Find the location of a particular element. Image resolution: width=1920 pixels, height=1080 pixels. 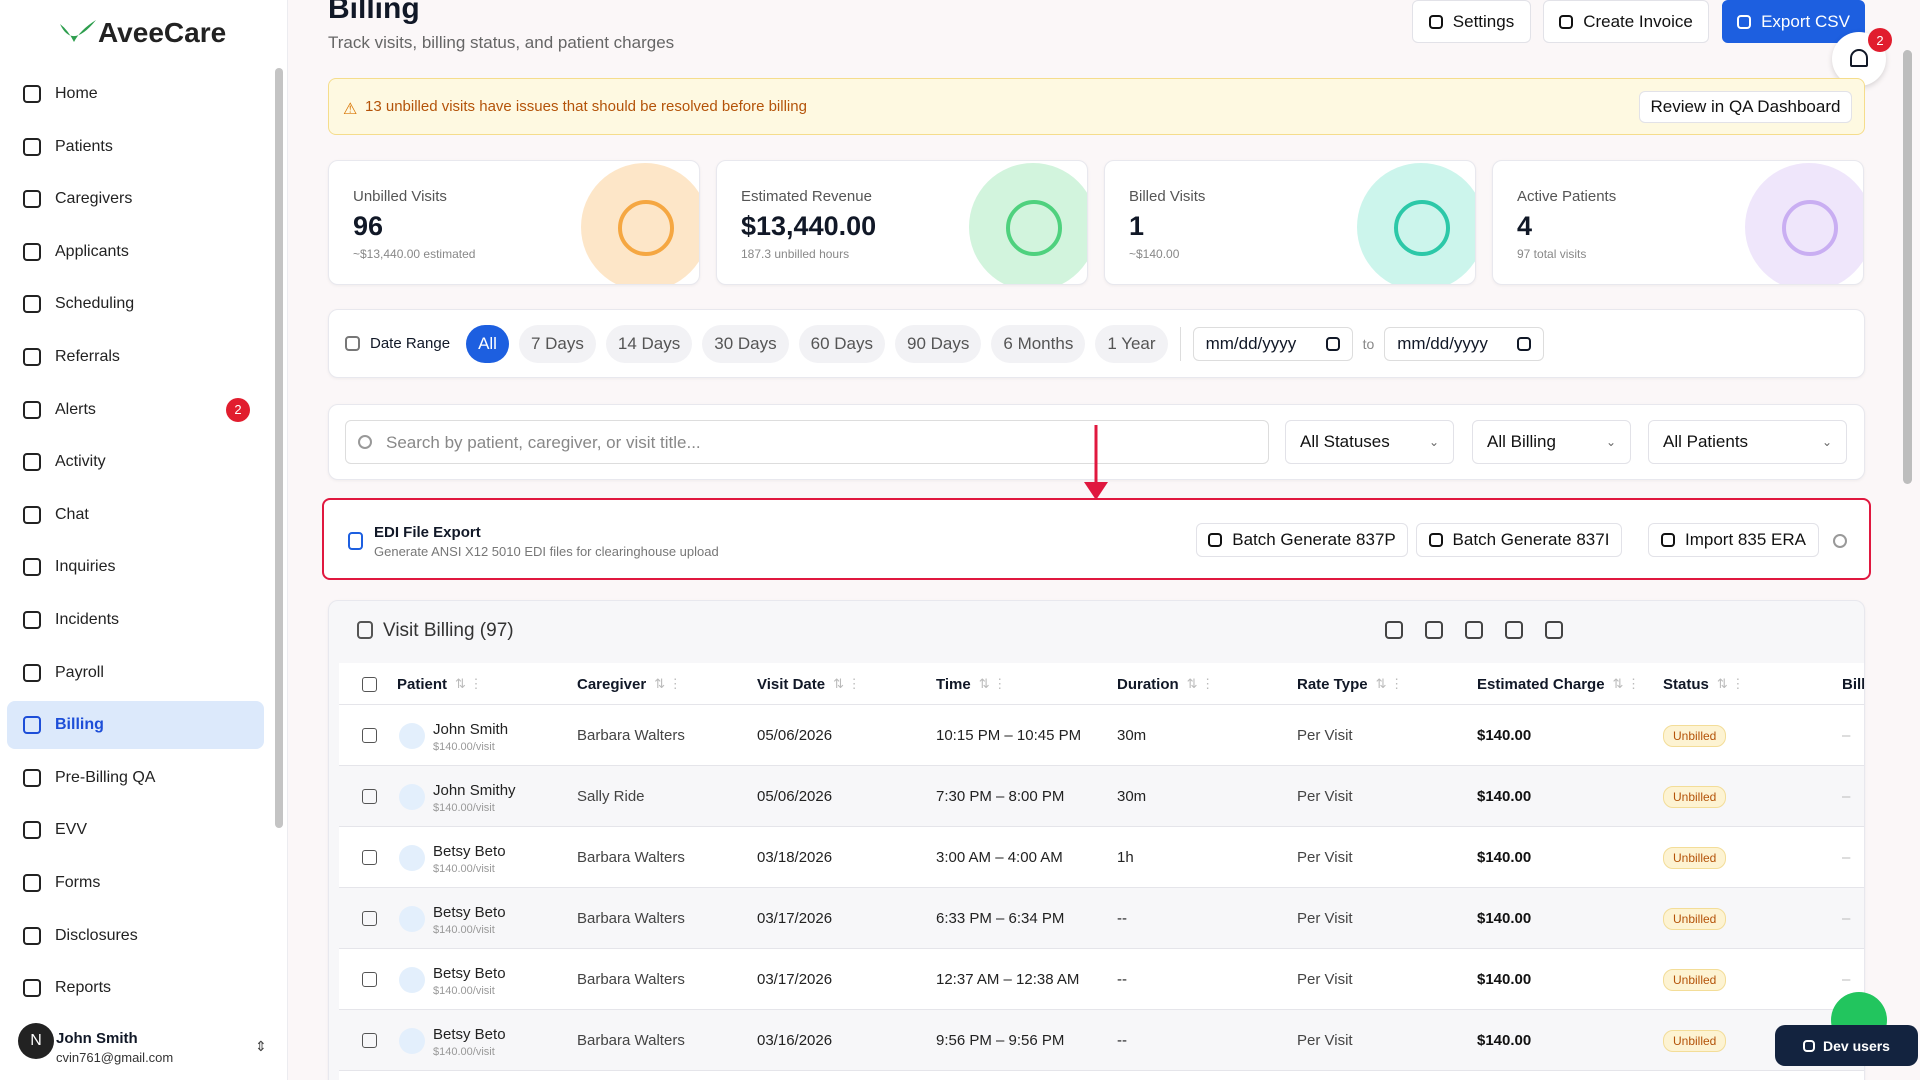

cell-time: 9:56 PM – 9:56 PM is located at coordinates (1000, 1040).